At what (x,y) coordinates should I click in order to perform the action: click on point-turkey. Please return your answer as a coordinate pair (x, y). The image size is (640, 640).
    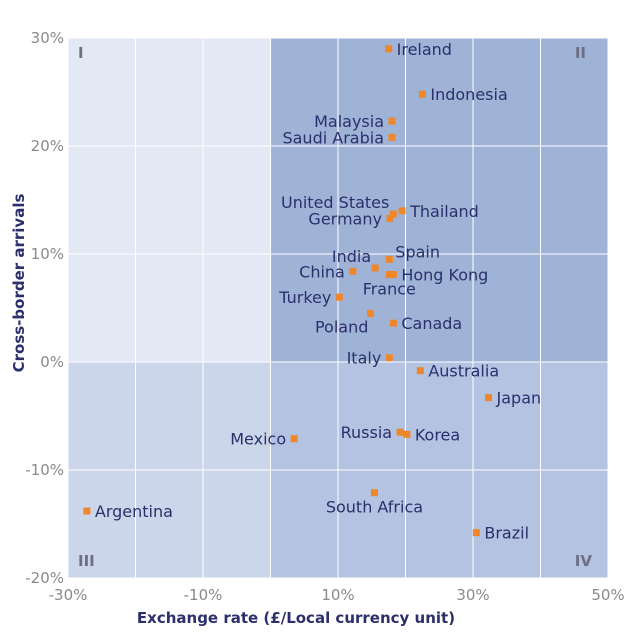
    Looking at the image, I should click on (339, 297).